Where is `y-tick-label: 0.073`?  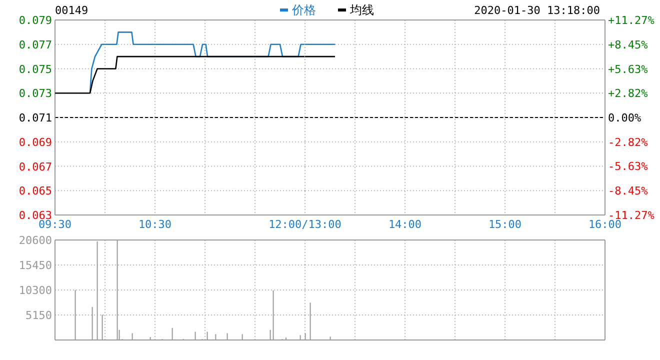 y-tick-label: 0.073 is located at coordinates (35, 93).